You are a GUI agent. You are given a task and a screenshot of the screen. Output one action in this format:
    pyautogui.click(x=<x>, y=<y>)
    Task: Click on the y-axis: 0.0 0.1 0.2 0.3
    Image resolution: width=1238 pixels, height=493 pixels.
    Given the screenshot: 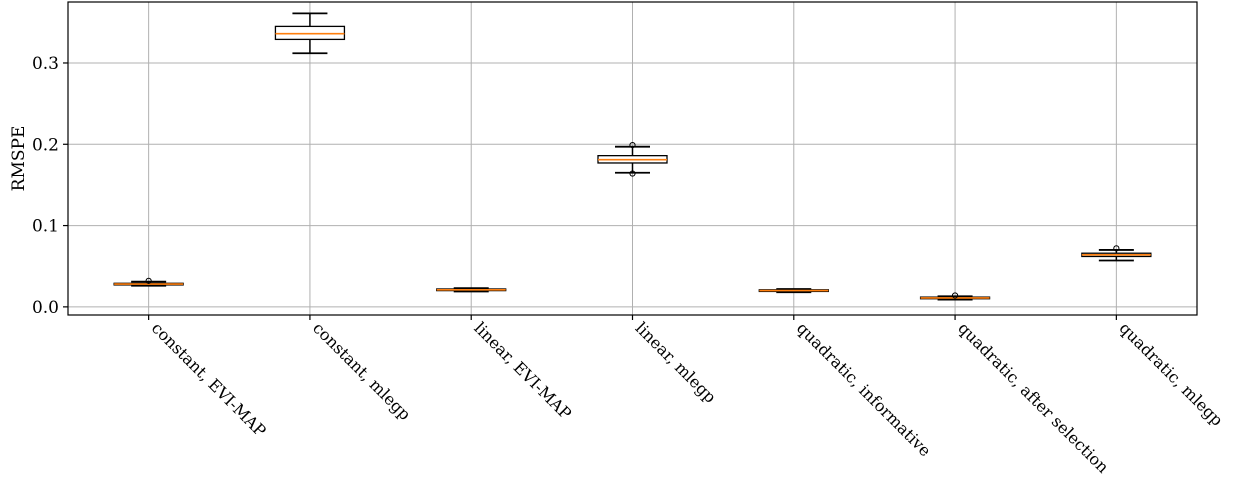 What is the action you would take?
    pyautogui.click(x=50, y=186)
    